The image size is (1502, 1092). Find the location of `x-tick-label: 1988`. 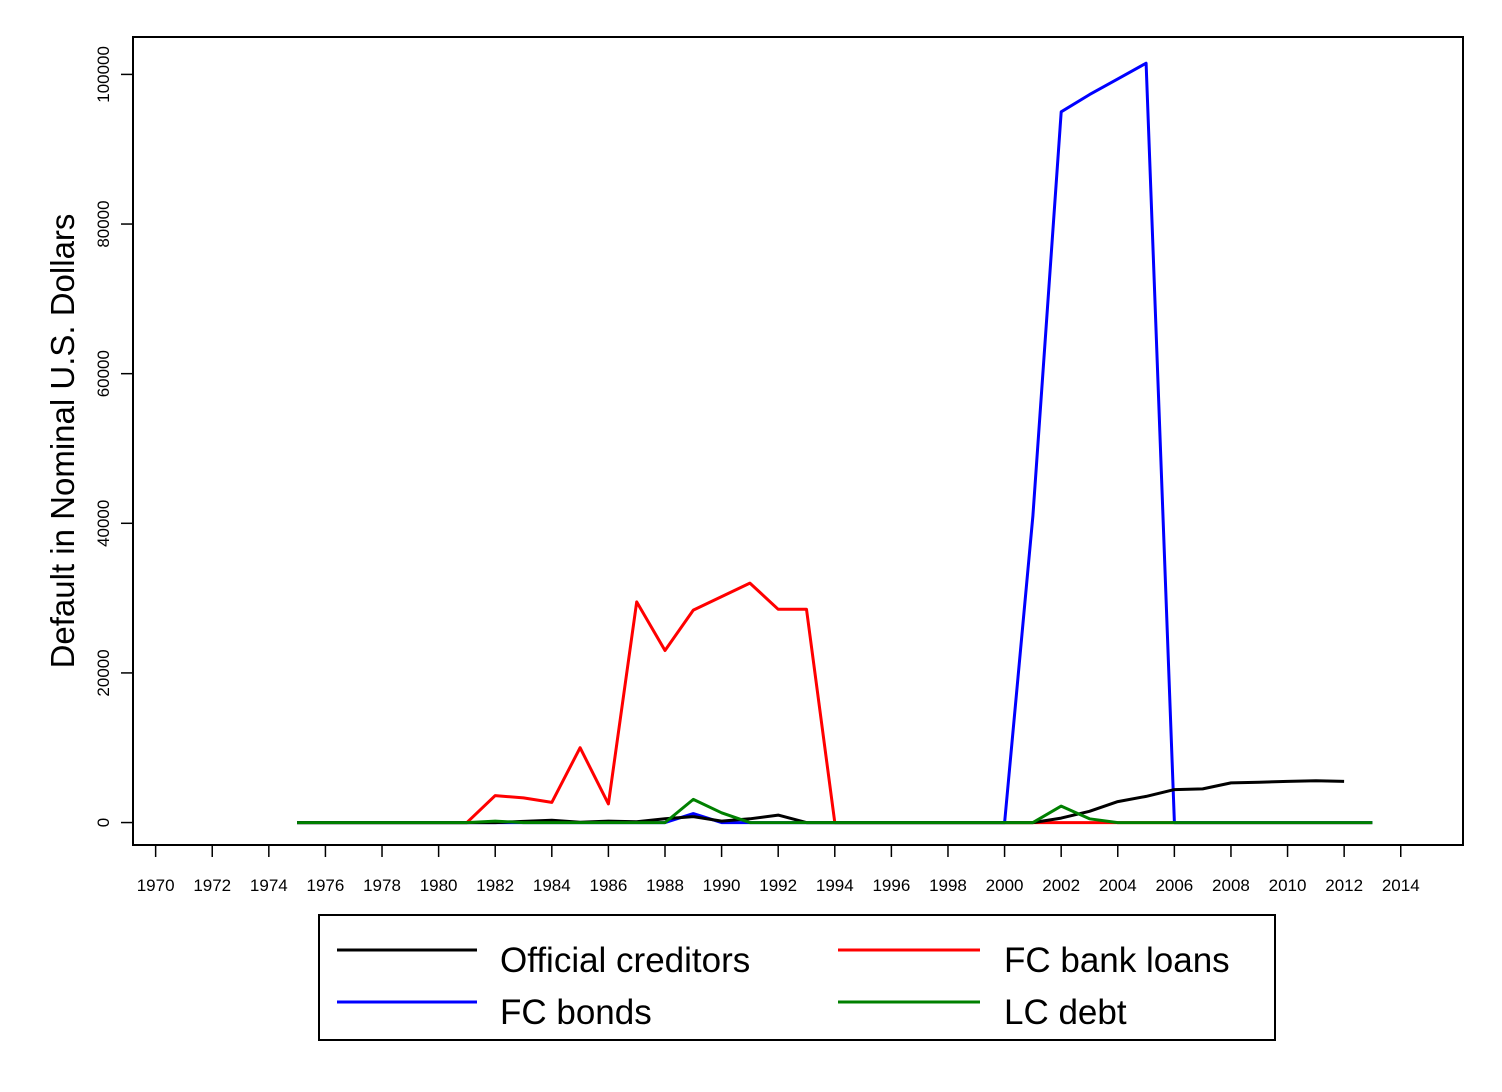

x-tick-label: 1988 is located at coordinates (665, 885).